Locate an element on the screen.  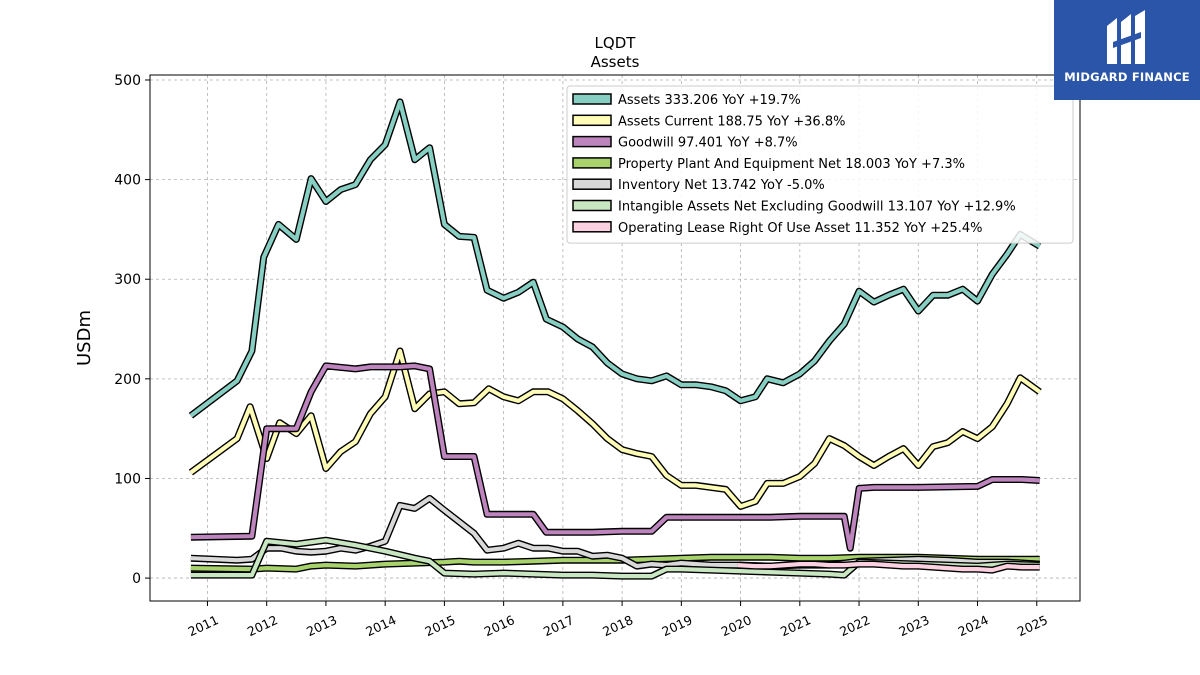
x-tick-label: 2022 is located at coordinates (854, 625).